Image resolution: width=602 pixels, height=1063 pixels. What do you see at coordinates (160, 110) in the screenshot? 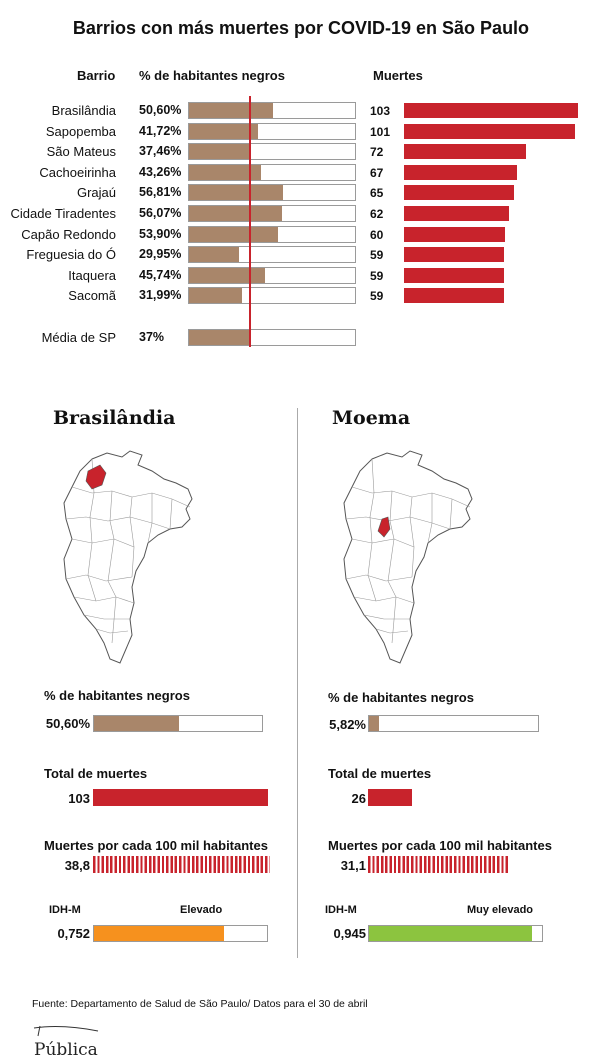
I see `pct-data-label: 50,60%` at bounding box center [160, 110].